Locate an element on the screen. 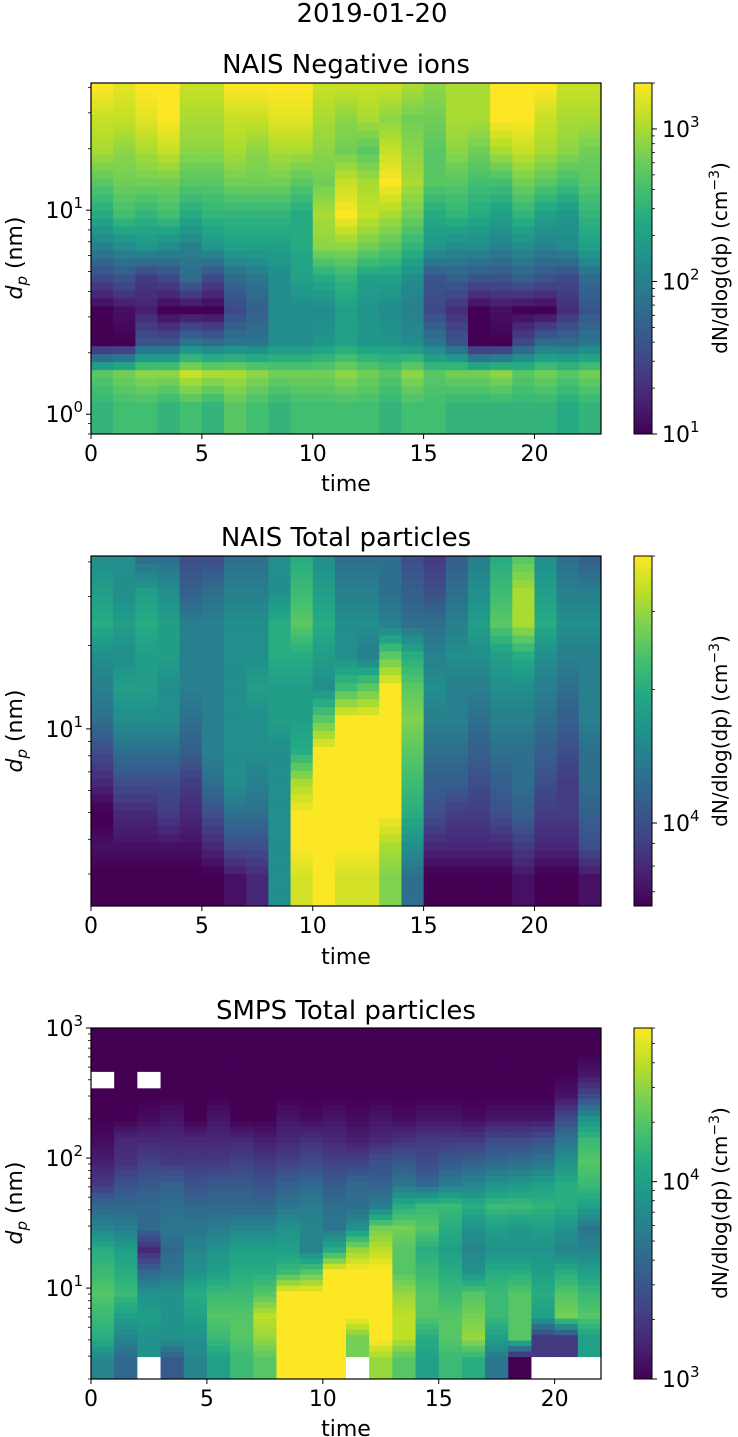 The image size is (738, 1437). colorbar-label: dN/dlog(dp) (cm−3) is located at coordinates (719, 1203).